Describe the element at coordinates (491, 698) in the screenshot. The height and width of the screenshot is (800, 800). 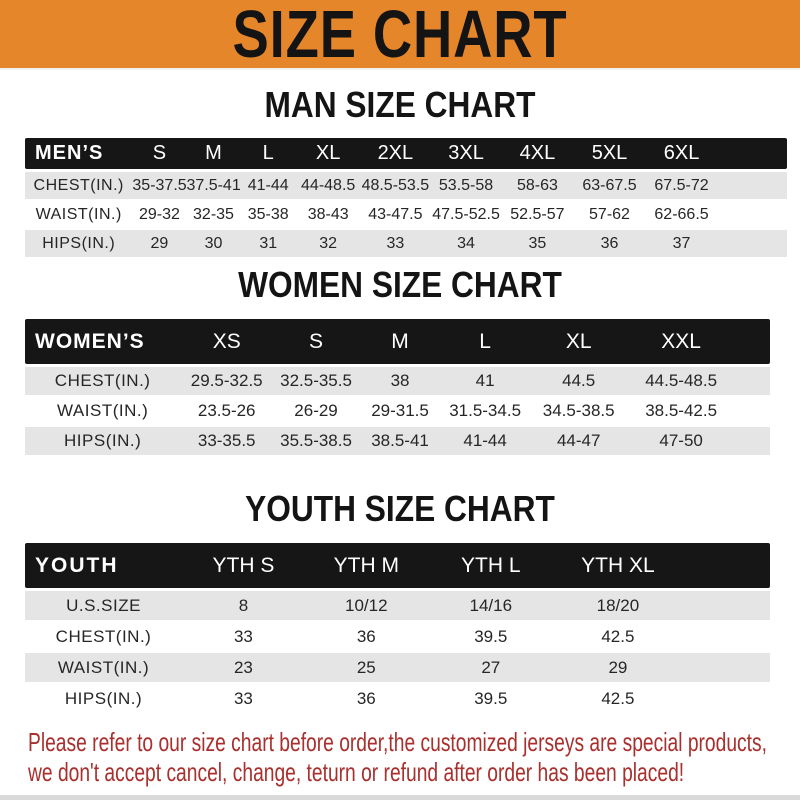
I see `cell: 39.5` at that location.